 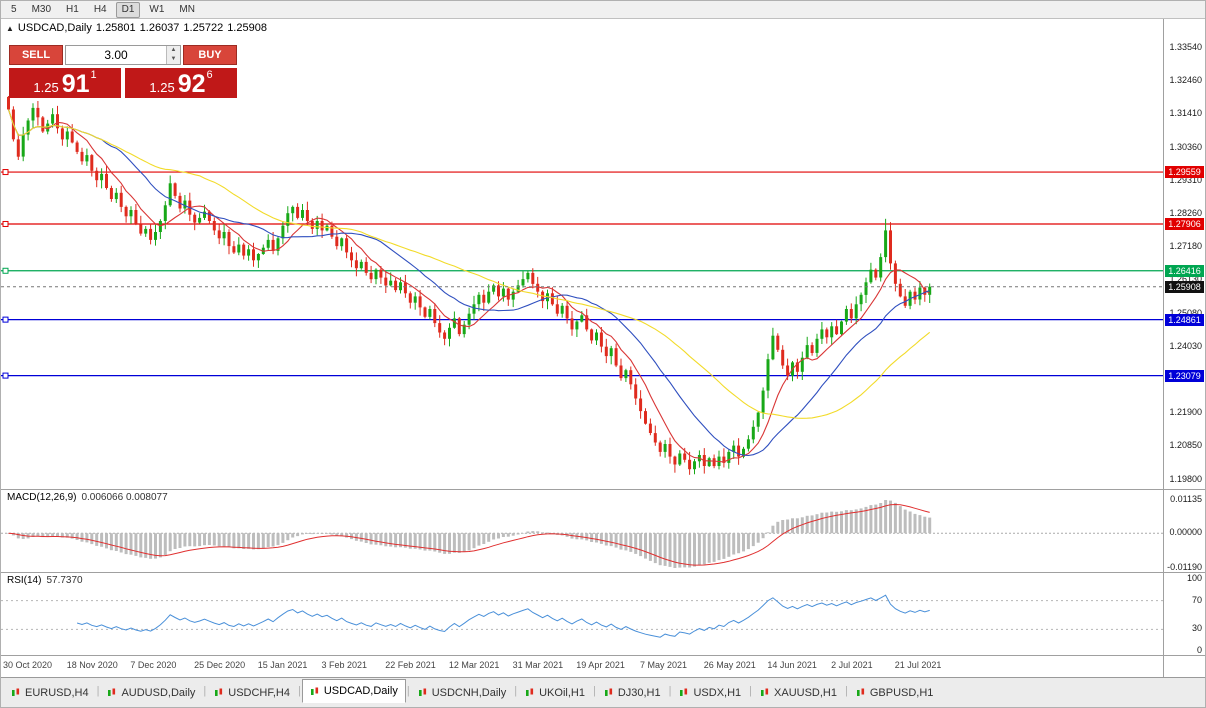 What do you see at coordinates (93, 75) in the screenshot?
I see `sell-price-point: 1` at bounding box center [93, 75].